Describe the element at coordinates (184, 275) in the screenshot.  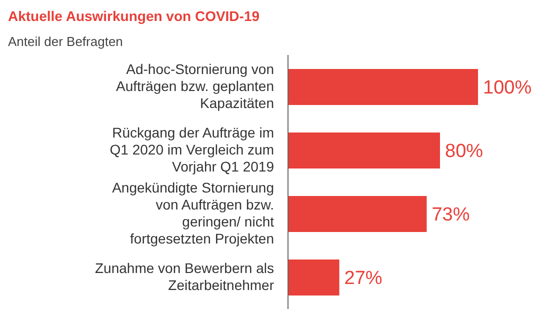
I see `y-tick-label: Zunahme von Bewerbern als Zeitarbeitnehmer` at that location.